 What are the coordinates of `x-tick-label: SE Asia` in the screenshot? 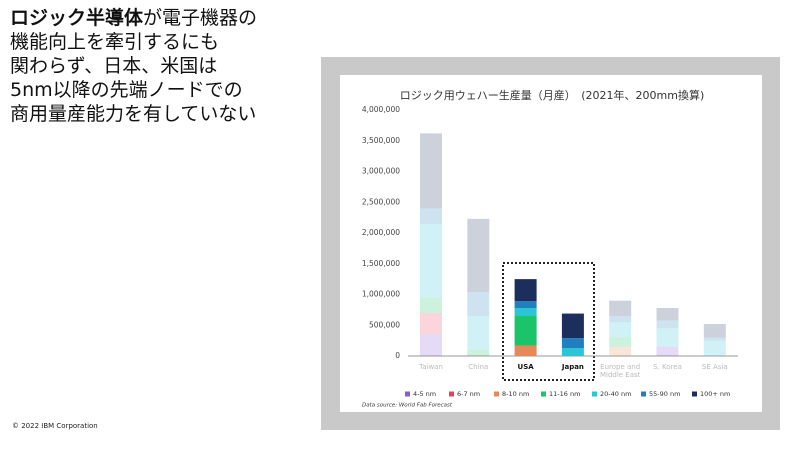 It's located at (714, 367).